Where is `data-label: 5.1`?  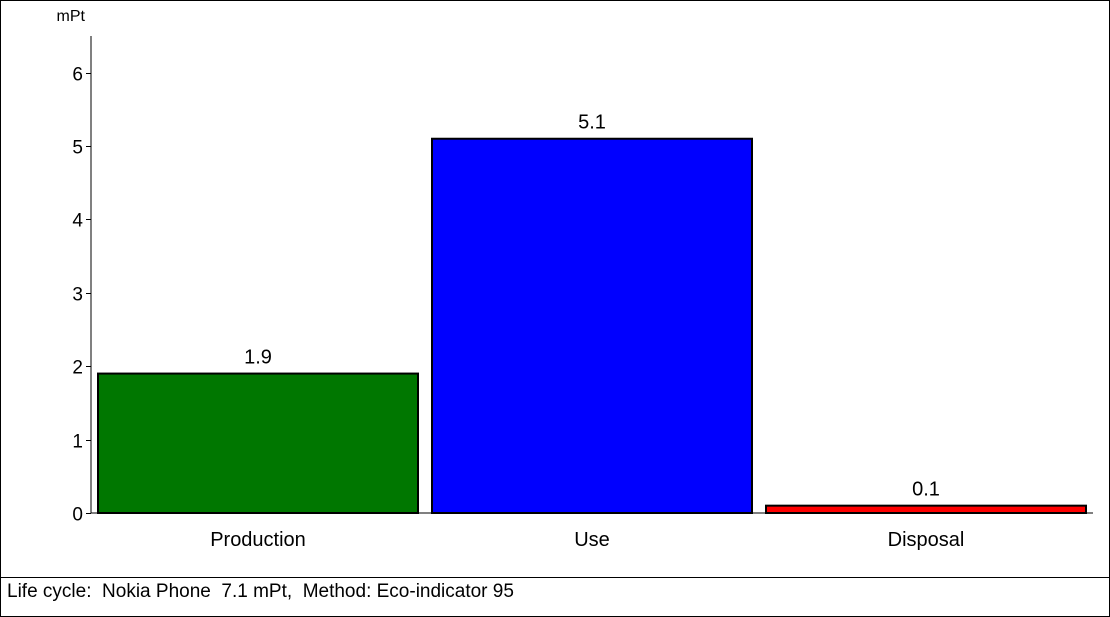 data-label: 5.1 is located at coordinates (592, 123).